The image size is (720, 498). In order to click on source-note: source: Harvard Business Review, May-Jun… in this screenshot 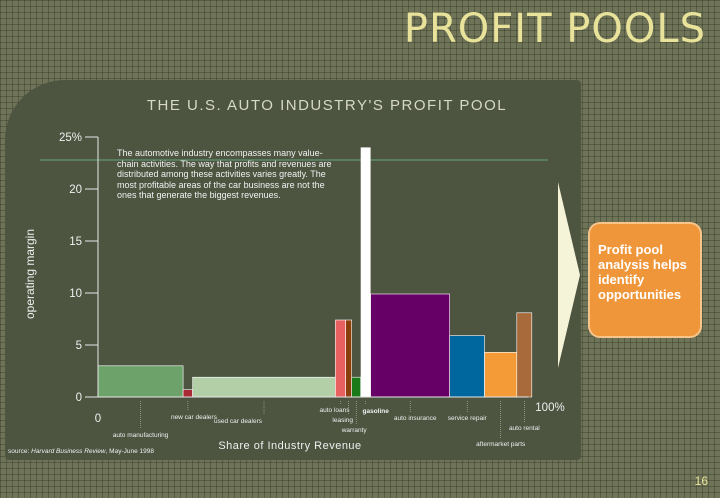, I will do `click(81, 451)`.